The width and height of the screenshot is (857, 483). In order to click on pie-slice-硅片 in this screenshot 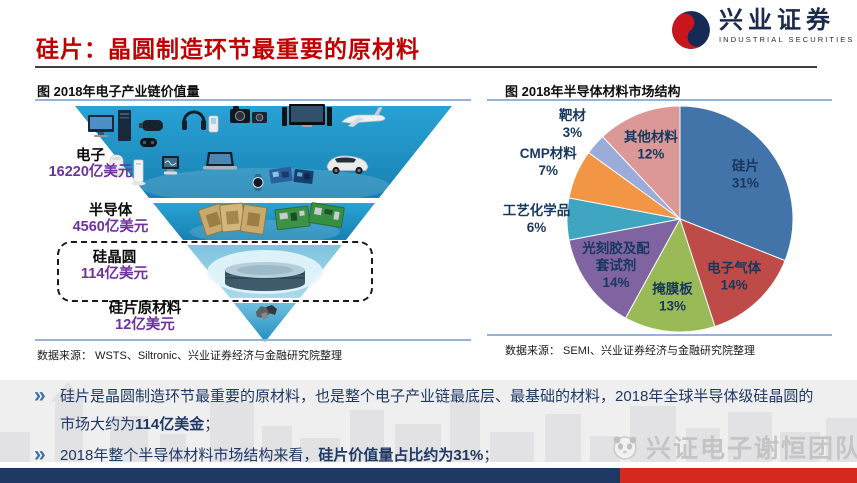, I will do `click(736, 183)`.